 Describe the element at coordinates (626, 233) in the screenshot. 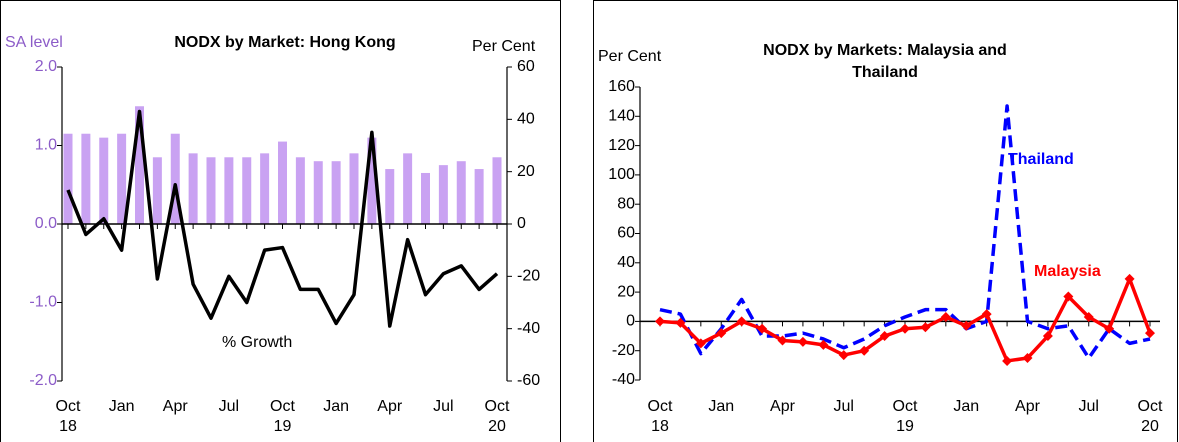

I see `y-tick-label: 60` at that location.